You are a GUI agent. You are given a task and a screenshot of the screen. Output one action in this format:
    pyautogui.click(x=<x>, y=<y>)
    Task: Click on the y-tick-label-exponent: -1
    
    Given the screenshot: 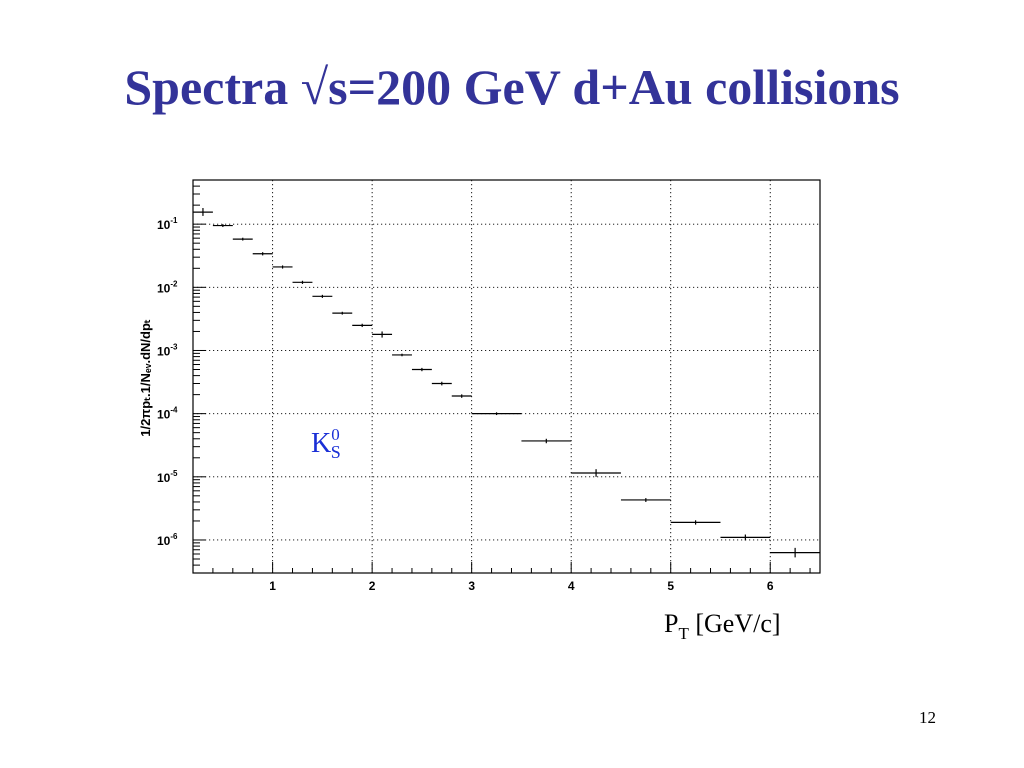 What is the action you would take?
    pyautogui.click(x=174, y=220)
    